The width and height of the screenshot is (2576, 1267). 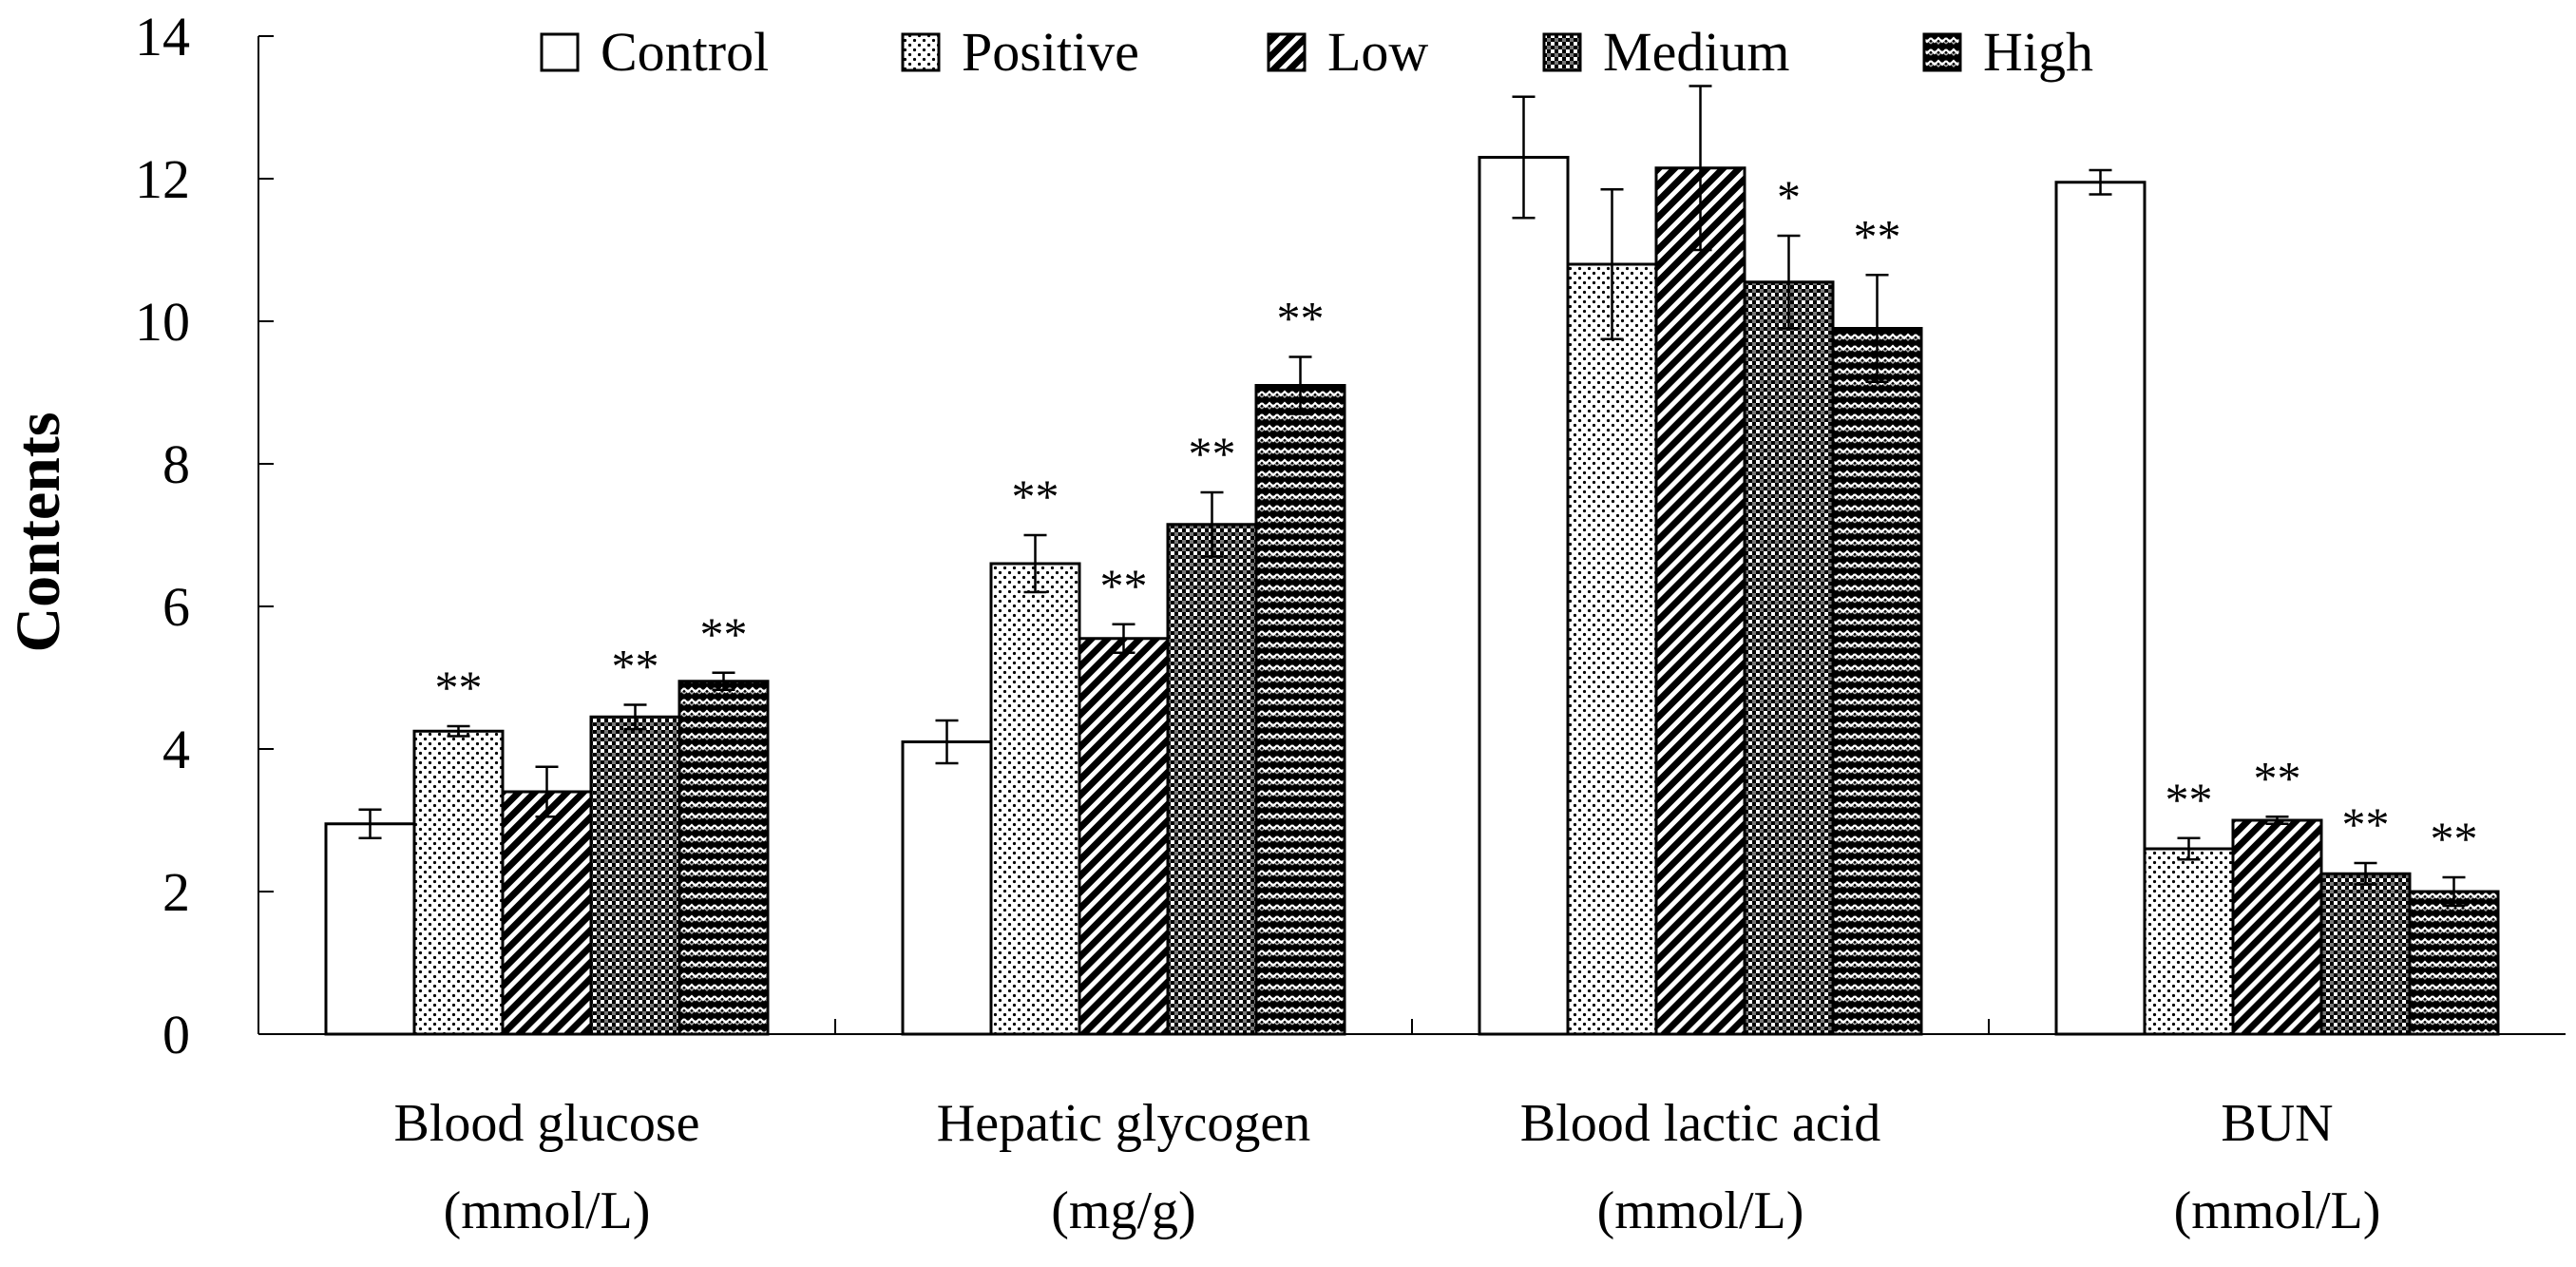 What do you see at coordinates (921, 52) in the screenshot?
I see `legend-swatch-positive` at bounding box center [921, 52].